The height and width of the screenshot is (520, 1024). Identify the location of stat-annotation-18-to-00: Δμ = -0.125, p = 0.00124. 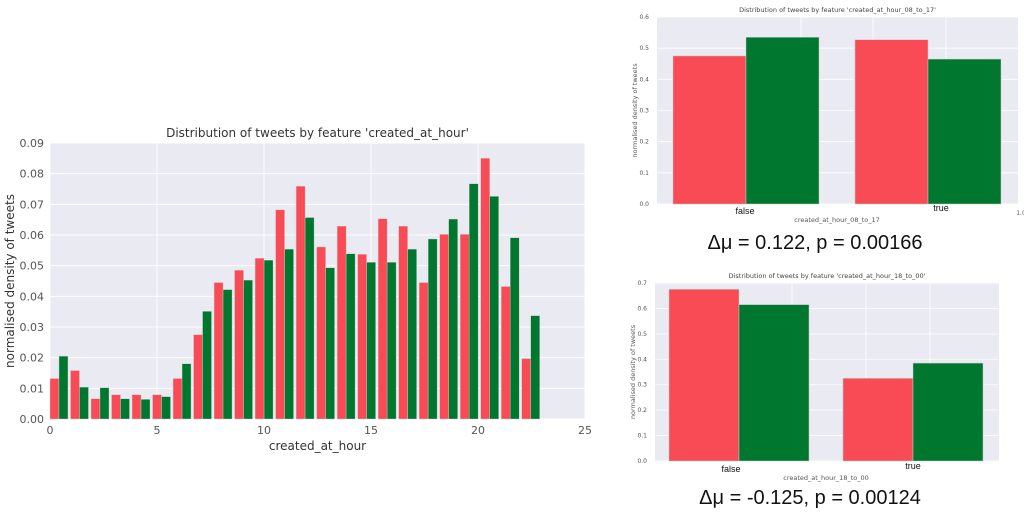
(810, 498).